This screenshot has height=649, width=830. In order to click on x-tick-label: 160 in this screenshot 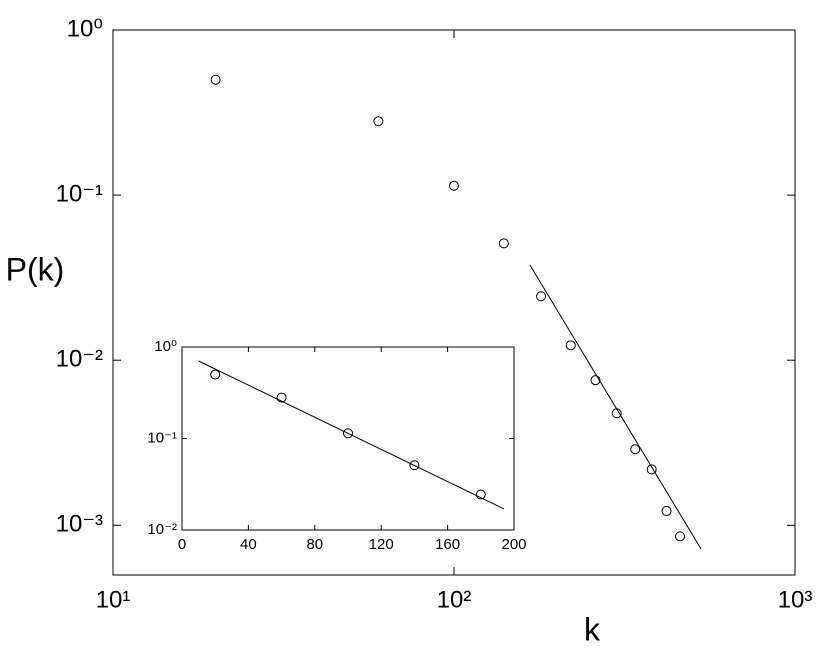, I will do `click(447, 544)`.